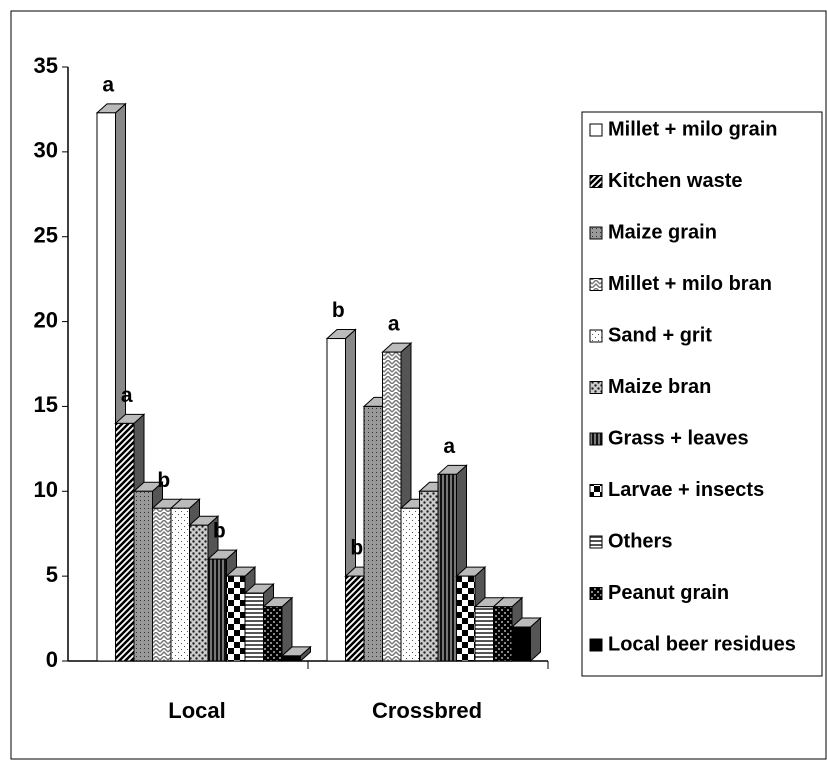 This screenshot has width=827, height=760. What do you see at coordinates (640, 541) in the screenshot?
I see `legend-label: Others` at bounding box center [640, 541].